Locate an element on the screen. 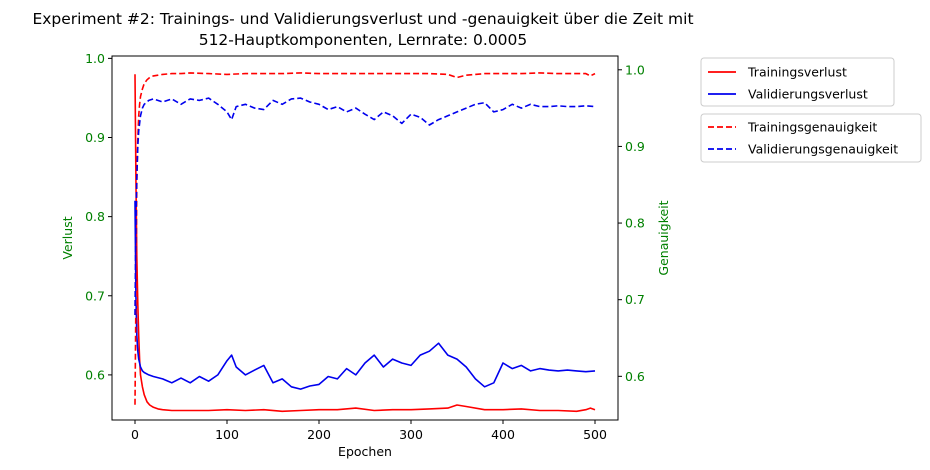  x-tick-label: 300 is located at coordinates (411, 434).